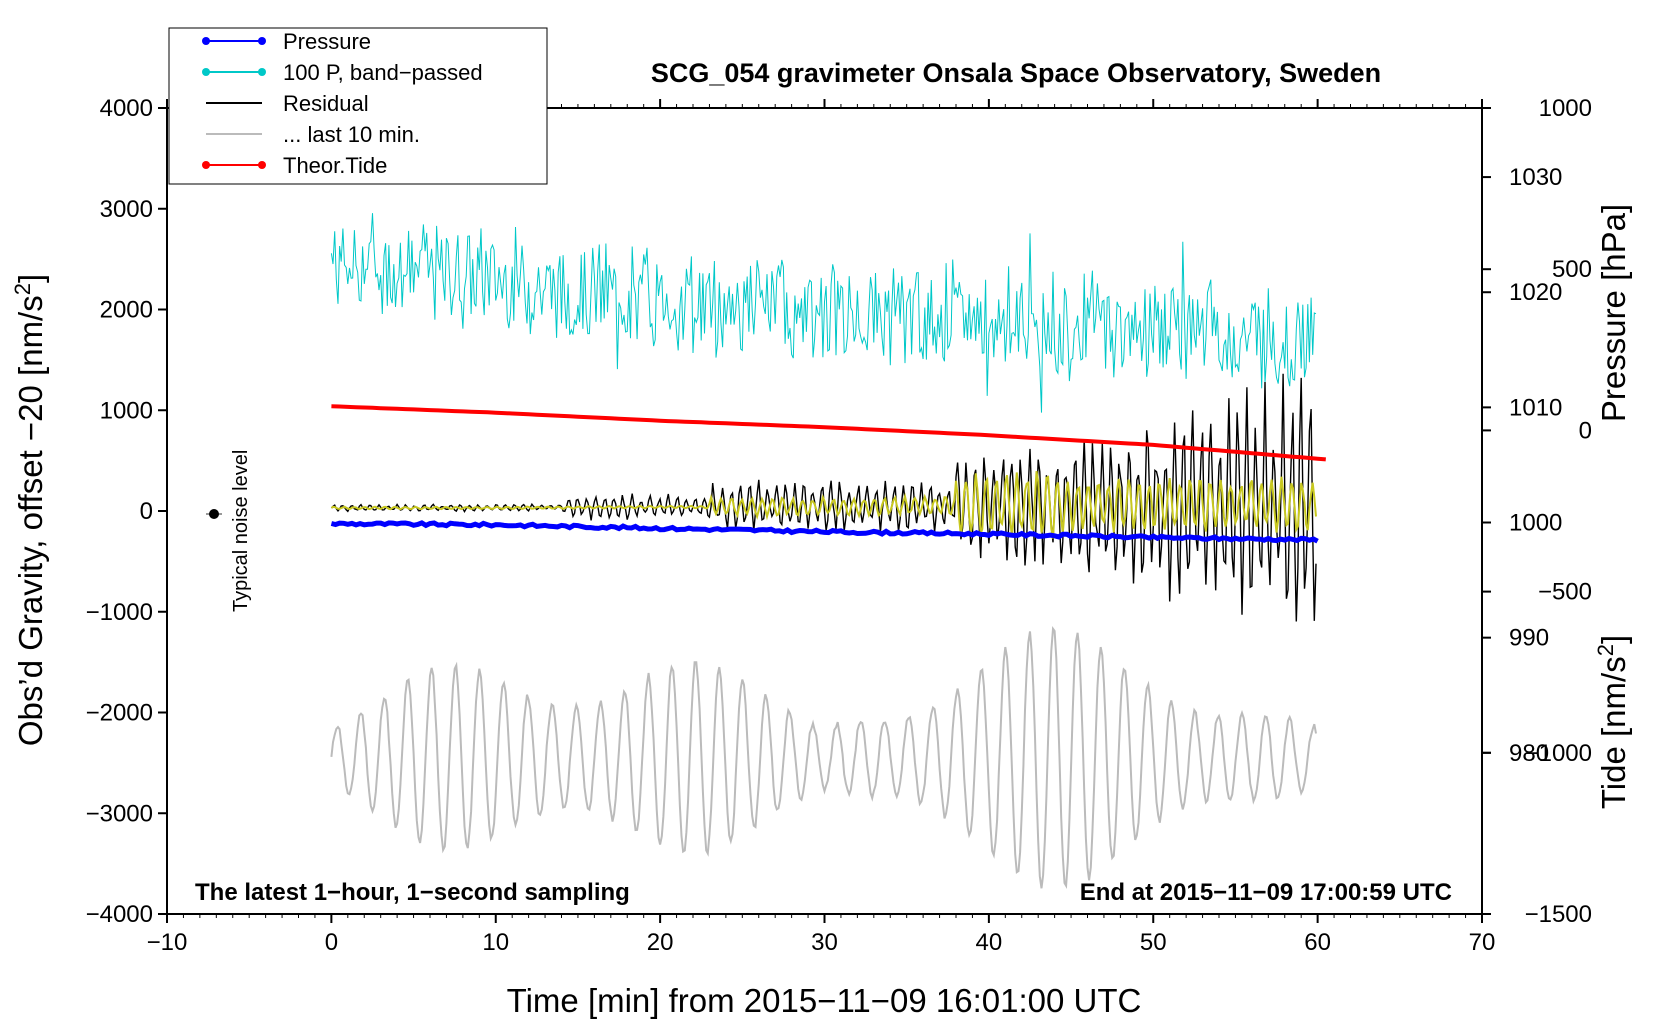  Describe the element at coordinates (214, 514) in the screenshot. I see `noise-level-point` at that location.